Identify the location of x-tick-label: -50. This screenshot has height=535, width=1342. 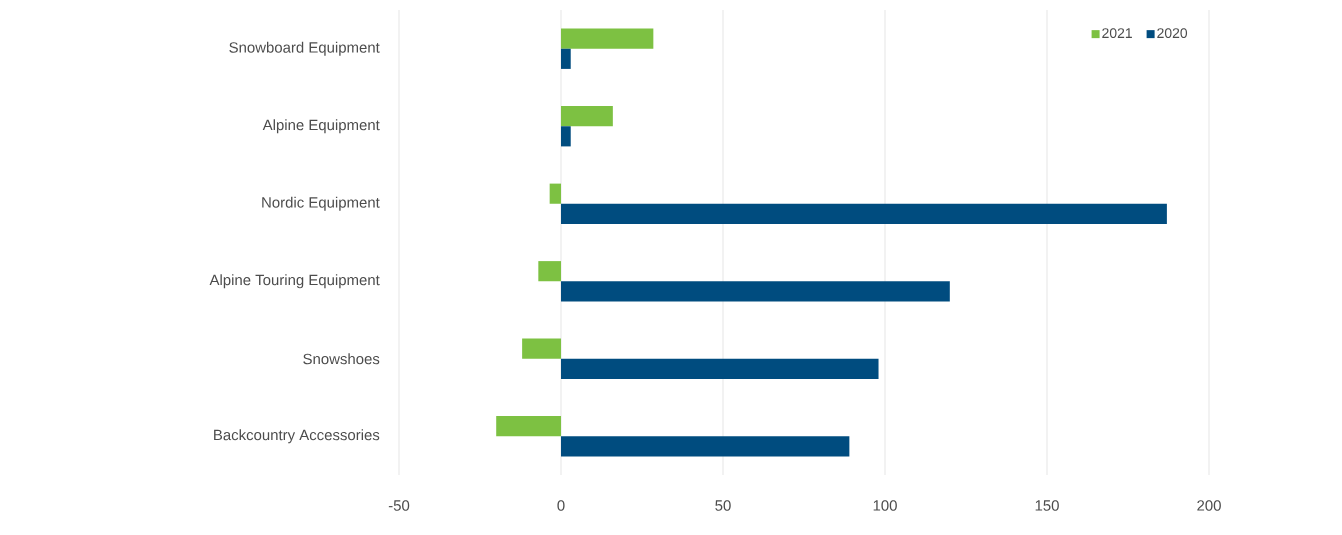
(399, 505).